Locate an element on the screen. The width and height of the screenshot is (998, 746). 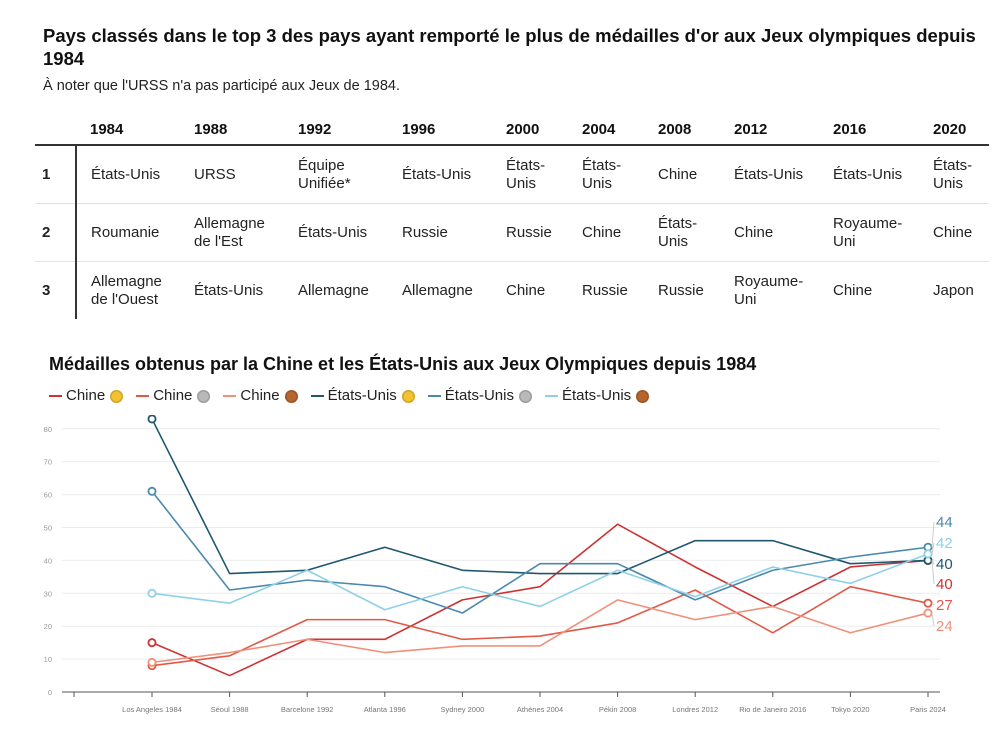
table-header-rank is located at coordinates (55, 130).